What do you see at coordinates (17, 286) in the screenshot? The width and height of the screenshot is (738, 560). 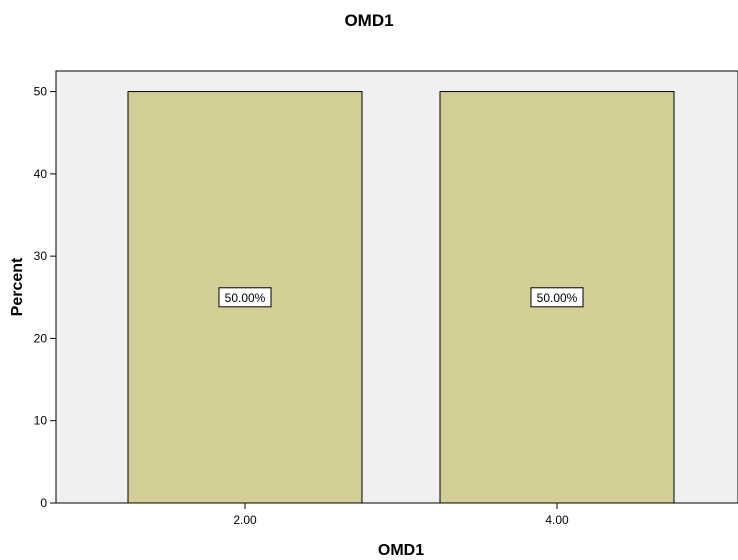 I see `y-axis-label: Percent` at bounding box center [17, 286].